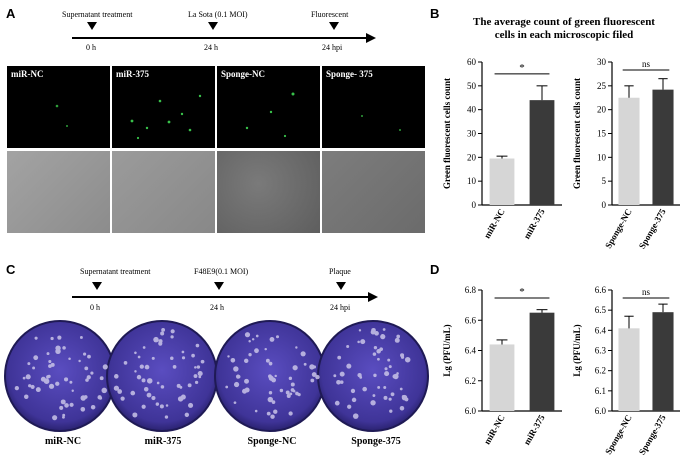  What do you see at coordinates (268, 107) in the screenshot?
I see `fluorescence-image-3: Sponge-NC` at bounding box center [268, 107].